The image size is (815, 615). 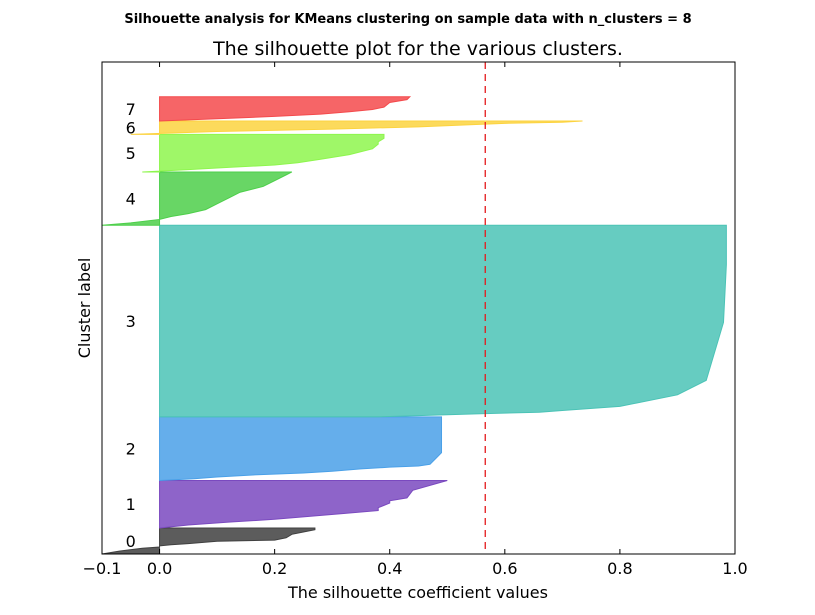 I want to click on cluster-label-5: 5, so click(x=131, y=153).